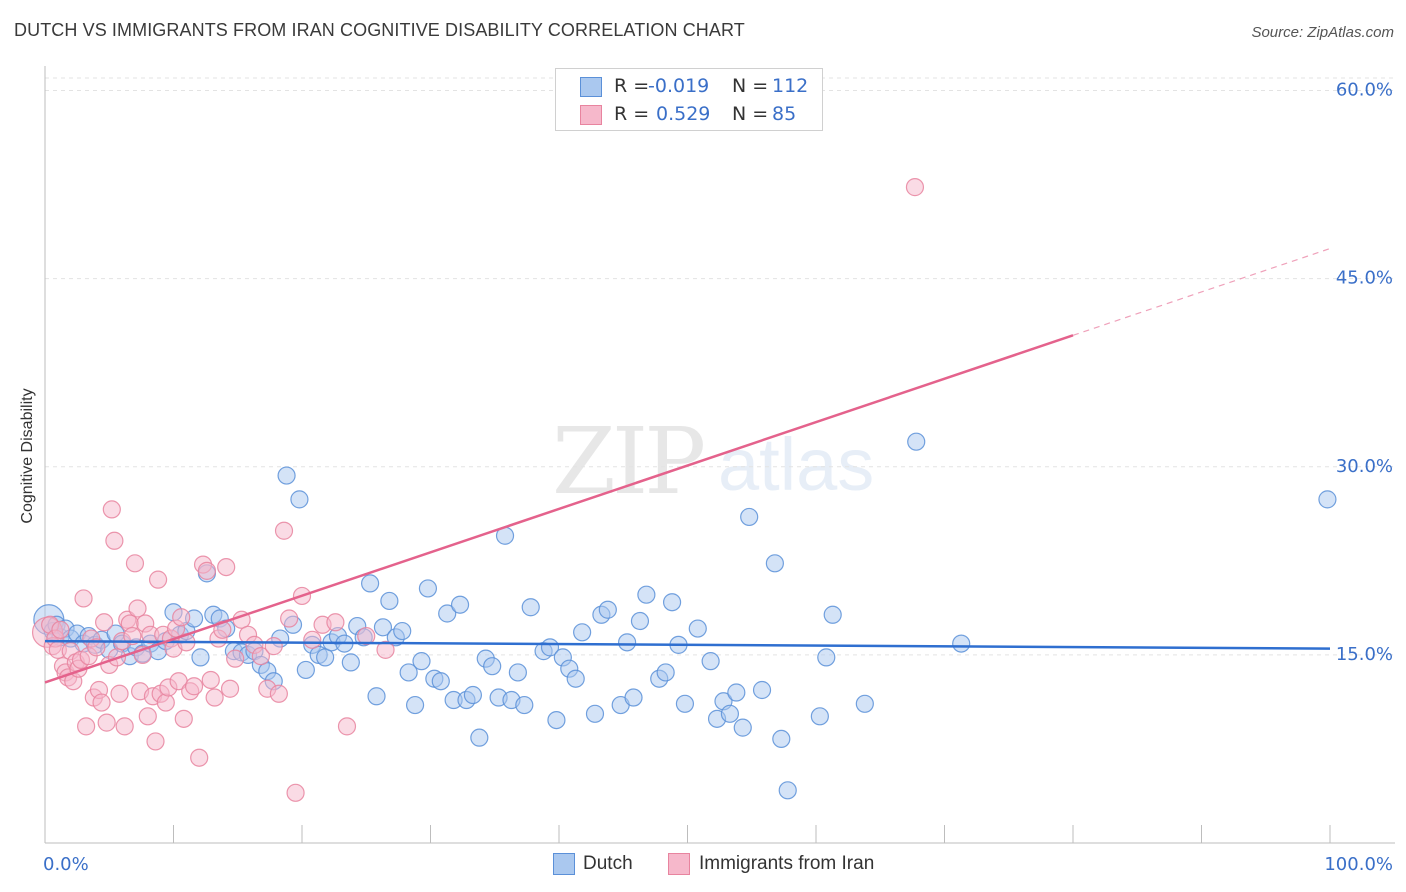 This screenshot has height=892, width=1406. I want to click on bottom-dutch-swatch, so click(564, 864).